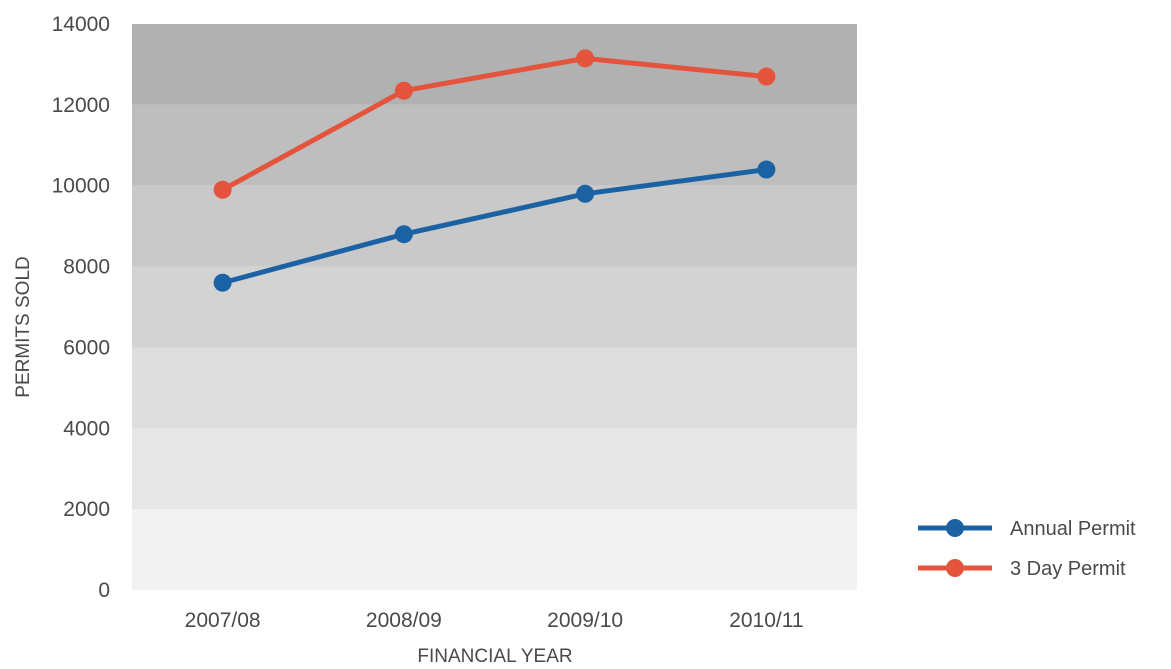  Describe the element at coordinates (494, 620) in the screenshot. I see `x-axis-ticks: 2007/08 2008/09 2009/10 2010/11` at that location.